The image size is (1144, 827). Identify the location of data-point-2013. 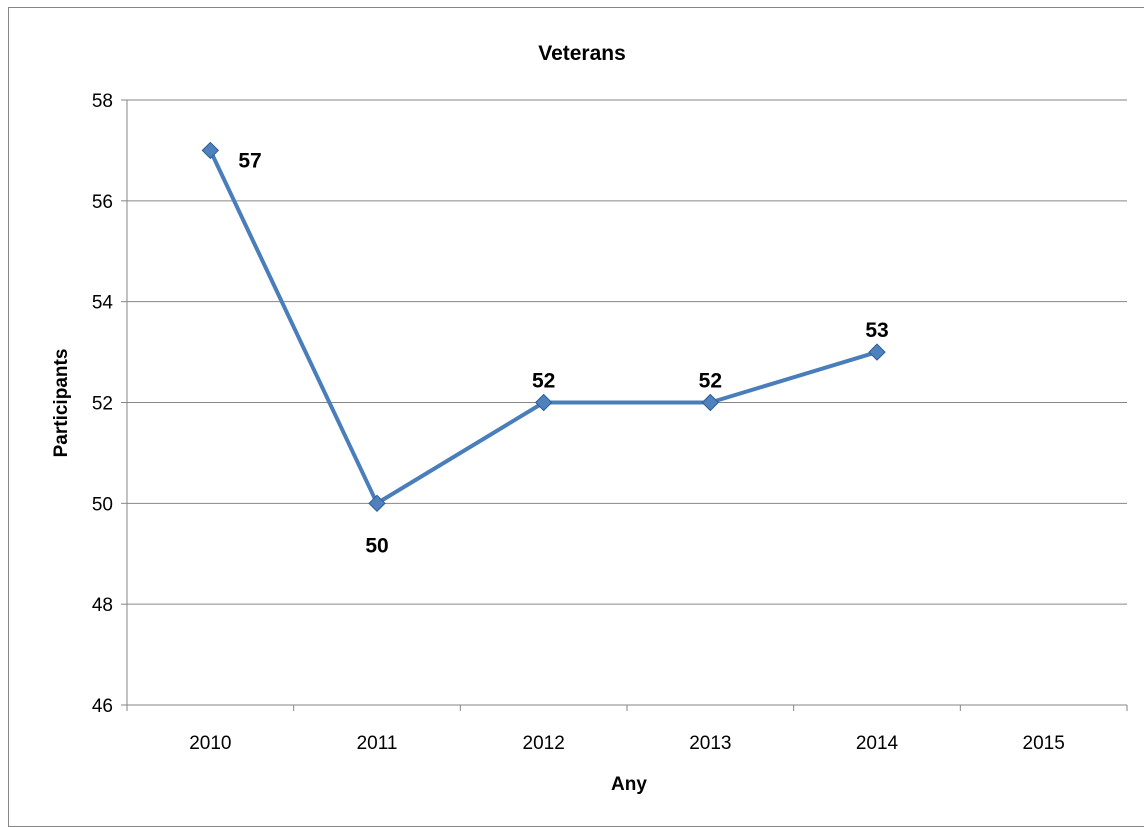
(710, 402).